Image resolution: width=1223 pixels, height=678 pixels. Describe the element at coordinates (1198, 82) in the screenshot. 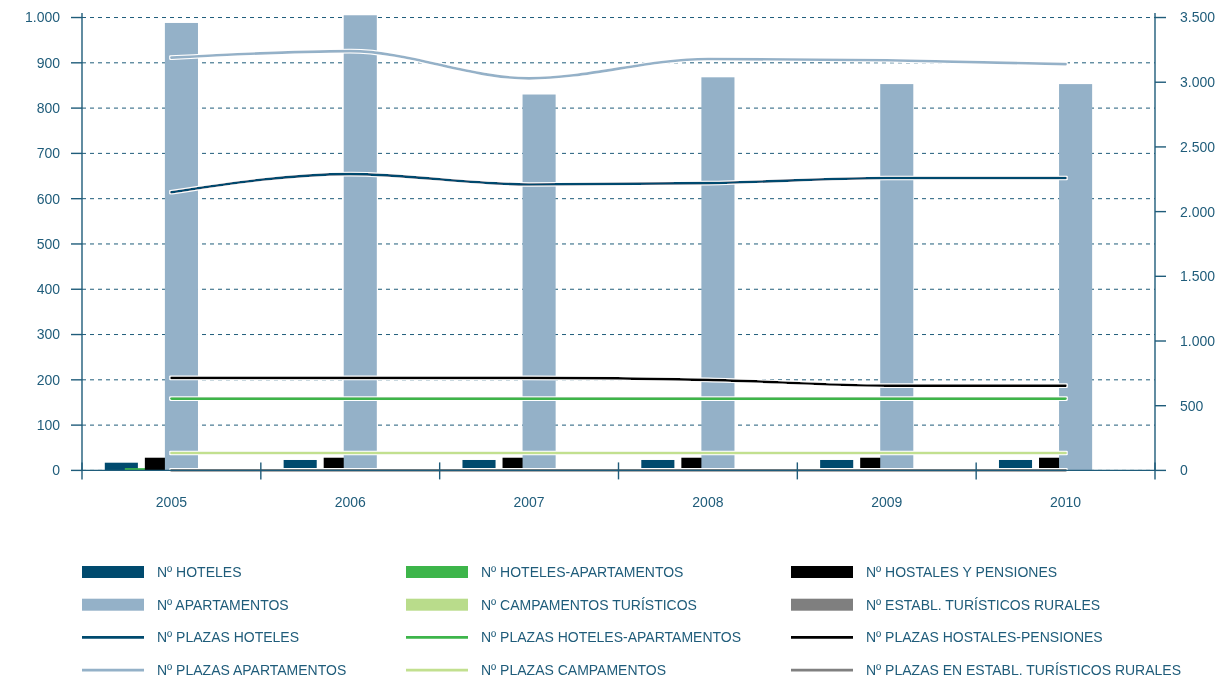

I see `y2-tick-label: 3.000` at that location.